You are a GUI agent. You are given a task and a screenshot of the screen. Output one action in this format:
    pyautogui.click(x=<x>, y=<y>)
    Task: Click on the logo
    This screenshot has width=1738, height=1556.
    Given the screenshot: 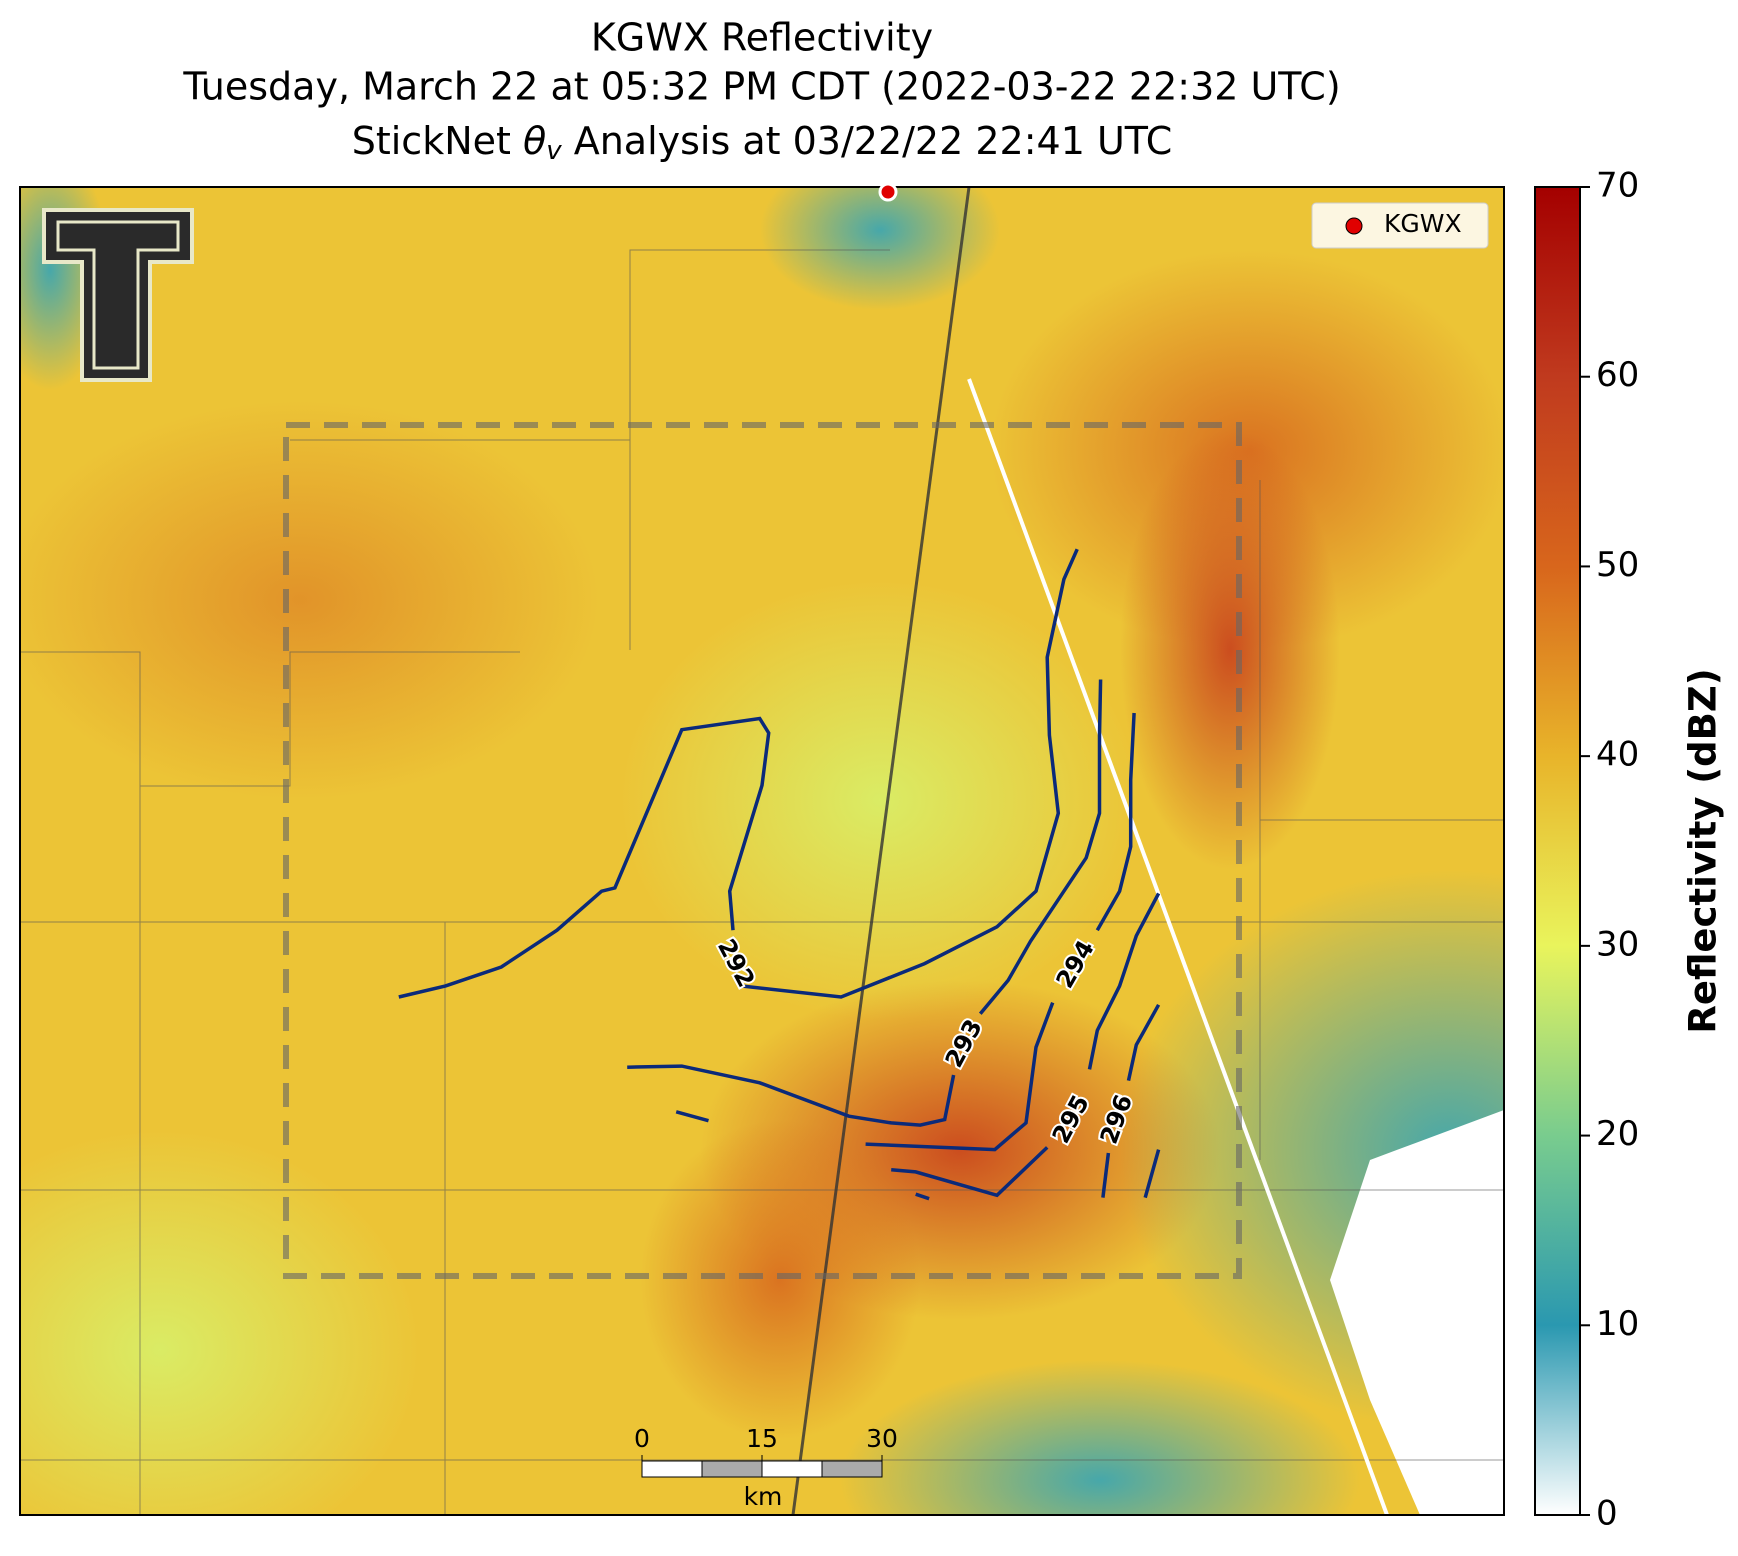 What is the action you would take?
    pyautogui.click(x=118, y=295)
    